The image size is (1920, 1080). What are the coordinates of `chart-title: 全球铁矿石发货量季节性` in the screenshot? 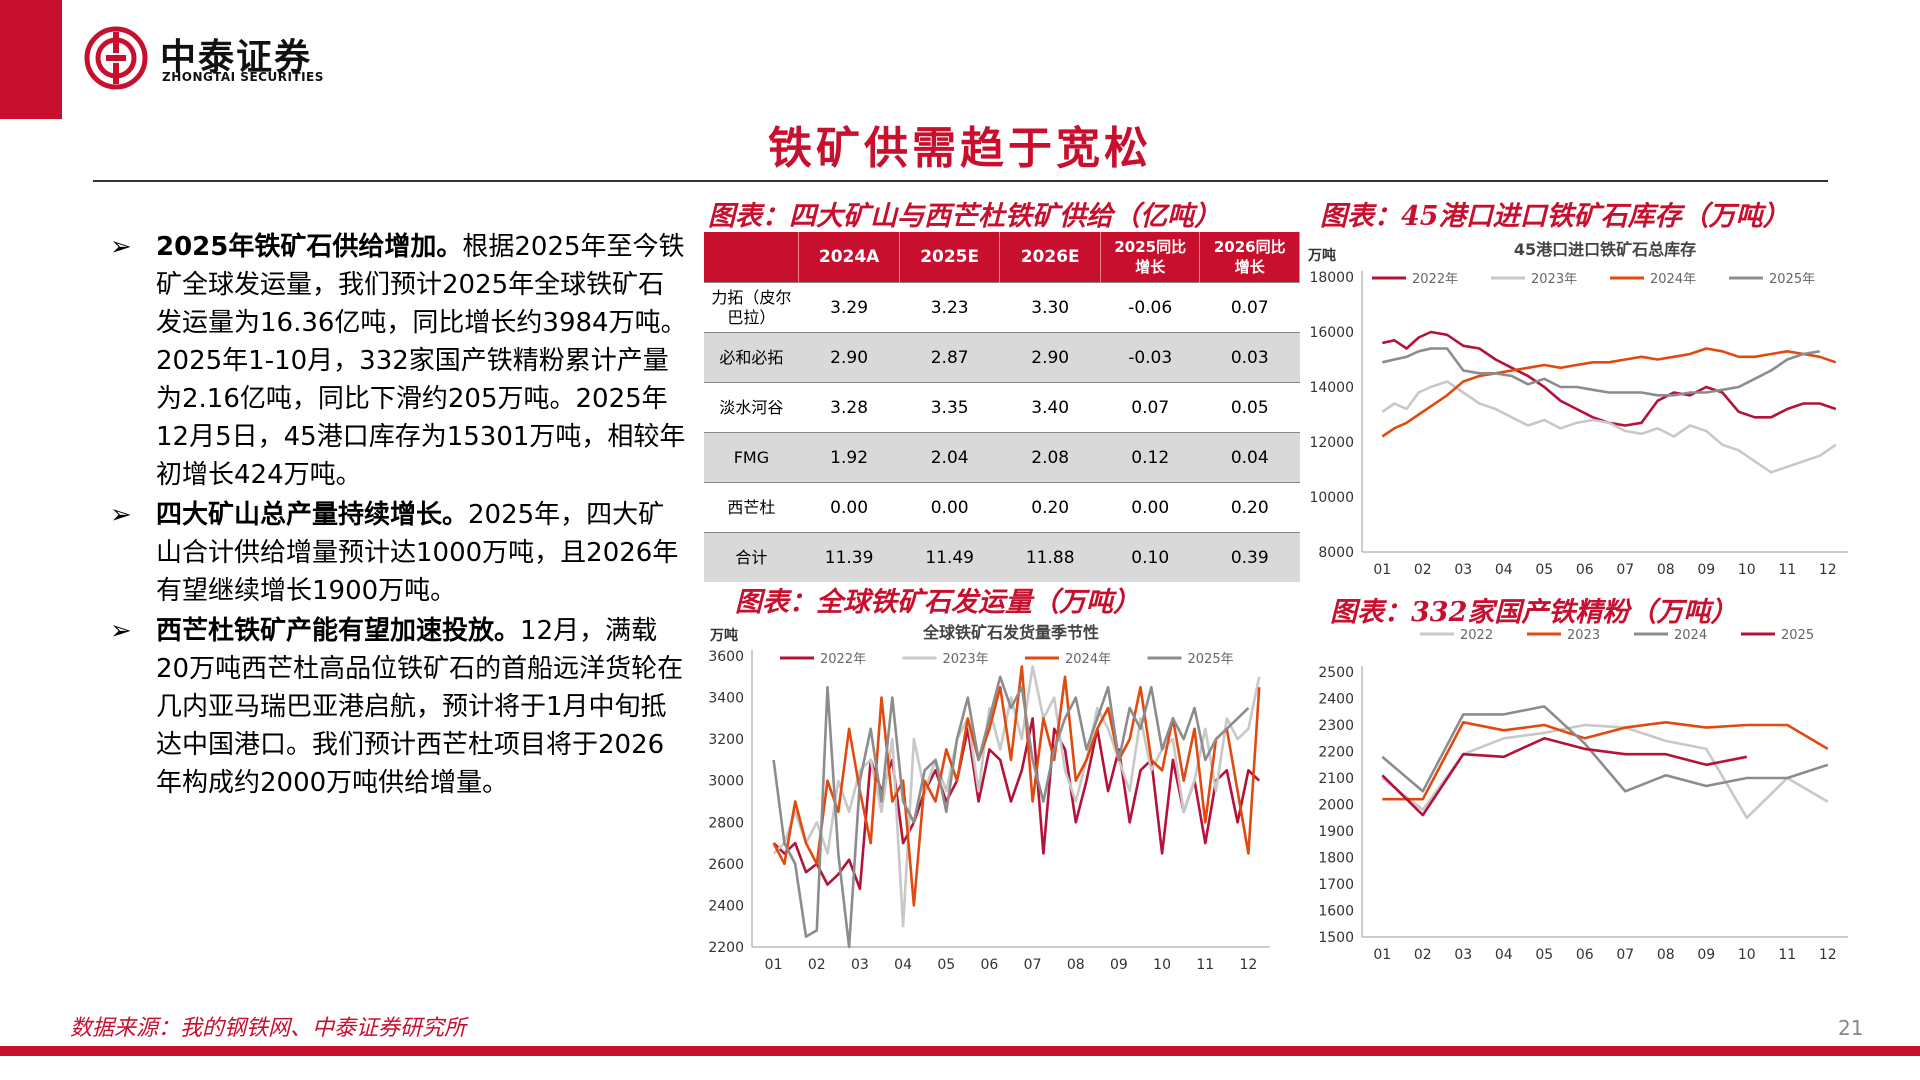 It's located at (1010, 632).